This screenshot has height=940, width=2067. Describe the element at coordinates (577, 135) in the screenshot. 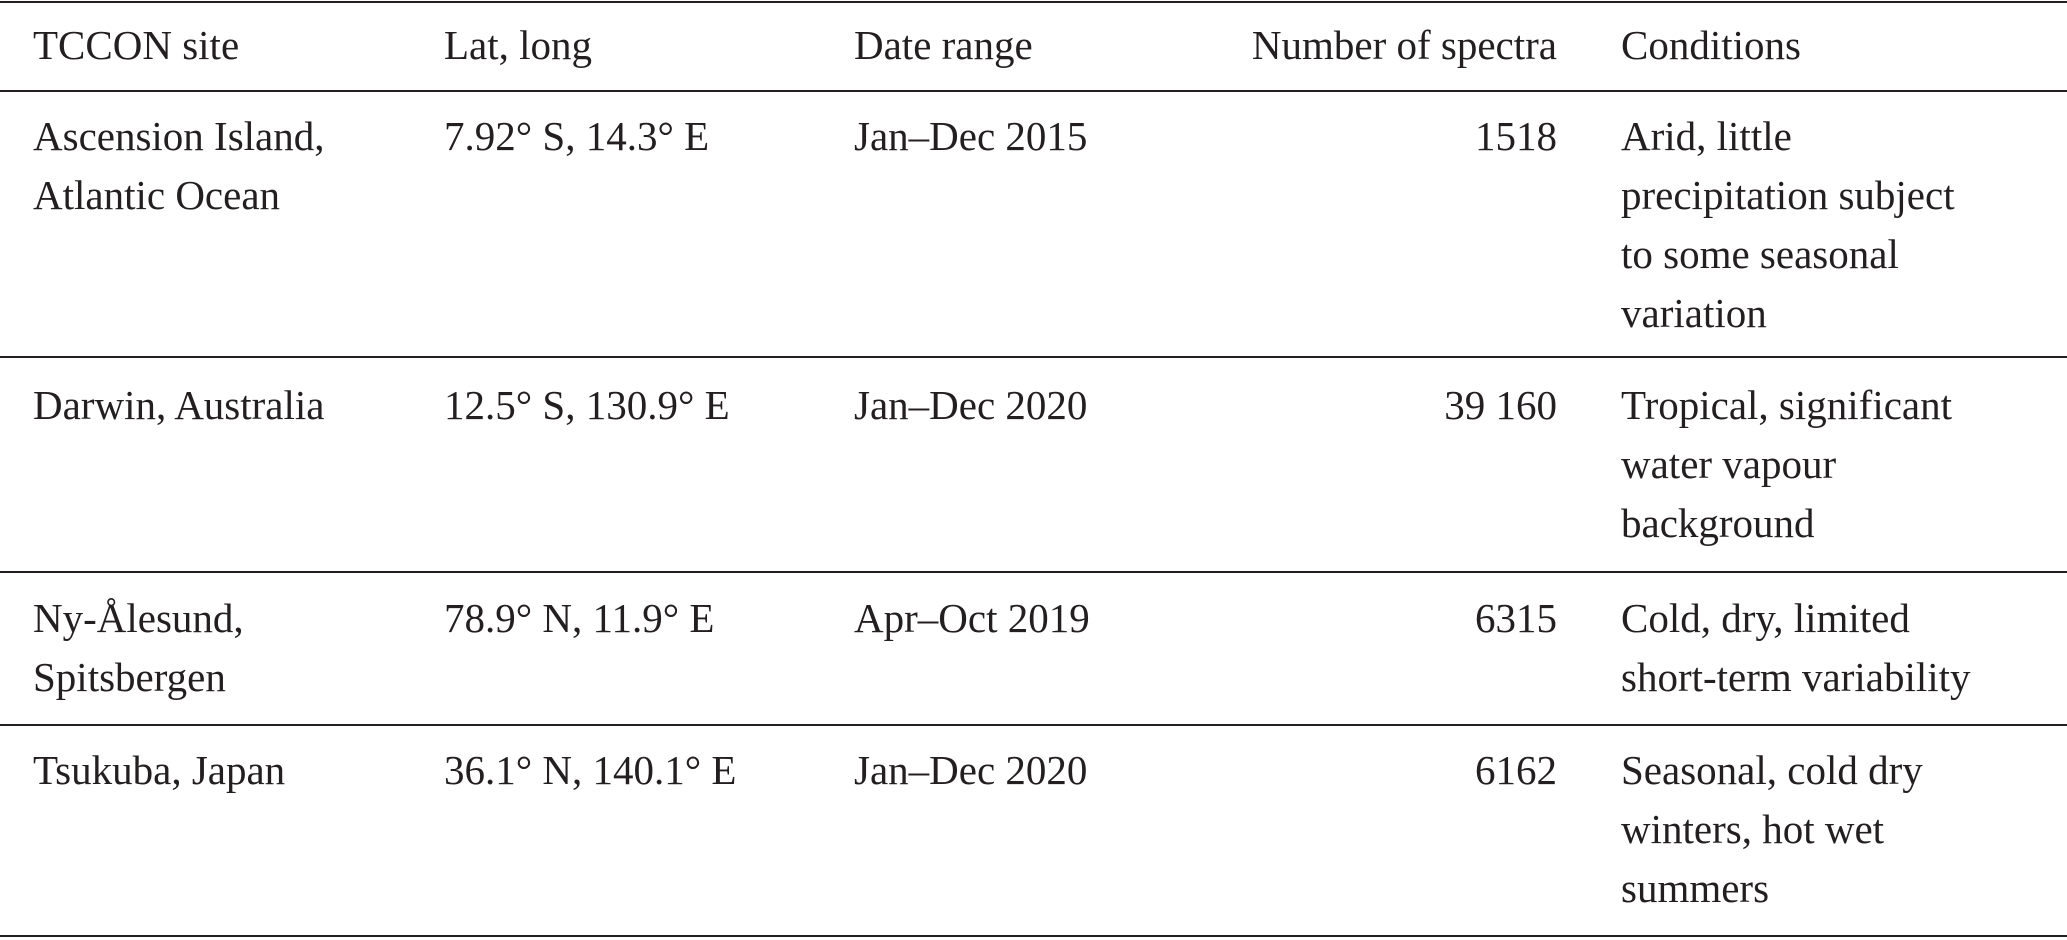

I see `table-cell: 7.92° S, 14.3° E` at that location.